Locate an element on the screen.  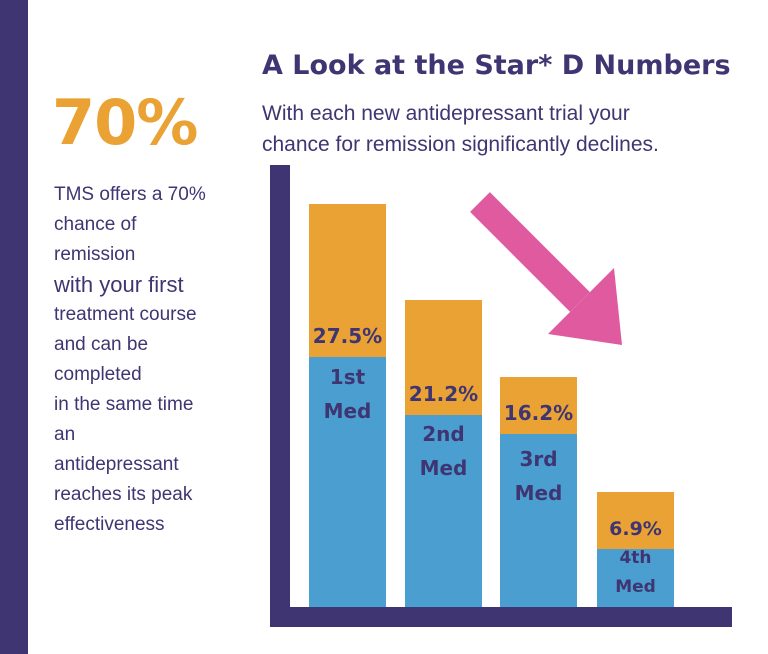
decline-arrow-head is located at coordinates (585, 306).